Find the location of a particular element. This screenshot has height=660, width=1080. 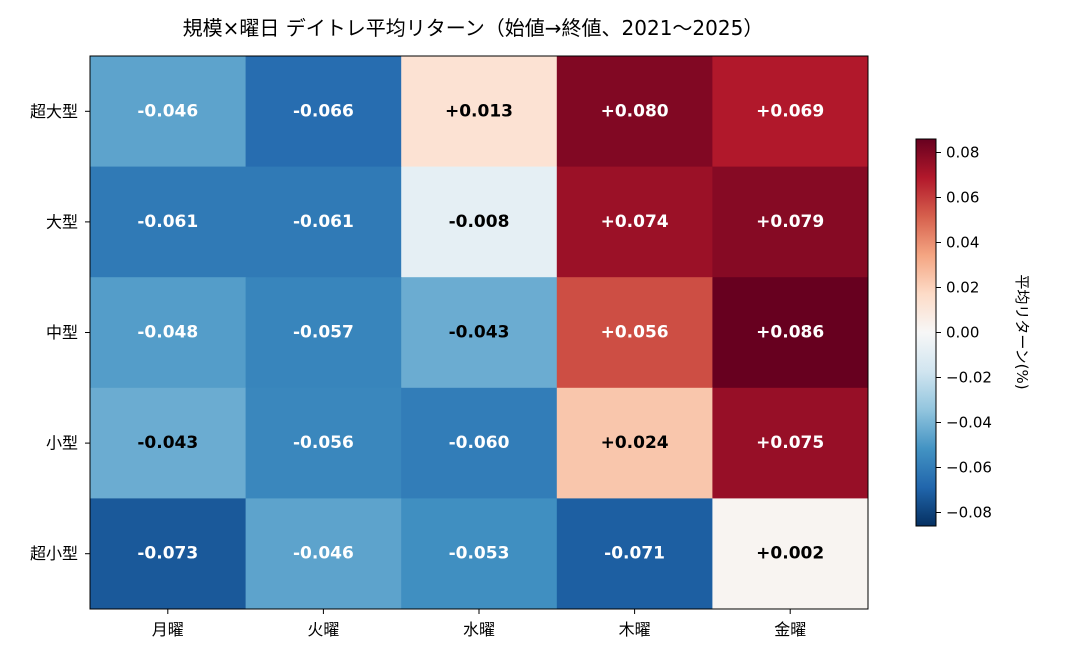

cell-value-label: -0.008 is located at coordinates (479, 222).